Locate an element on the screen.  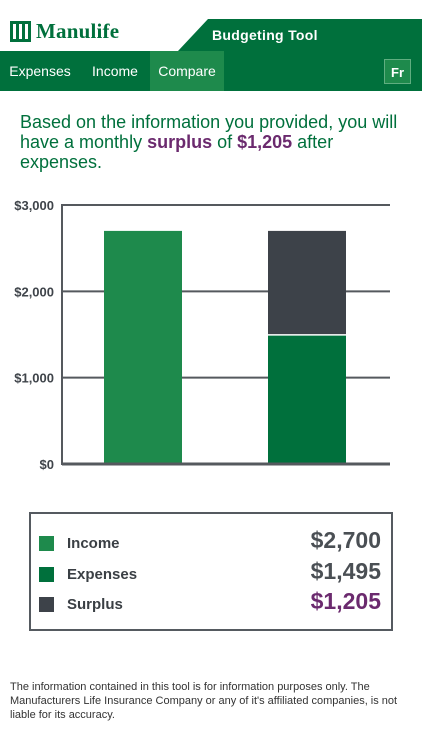
legend-label: Expenses is located at coordinates (102, 574).